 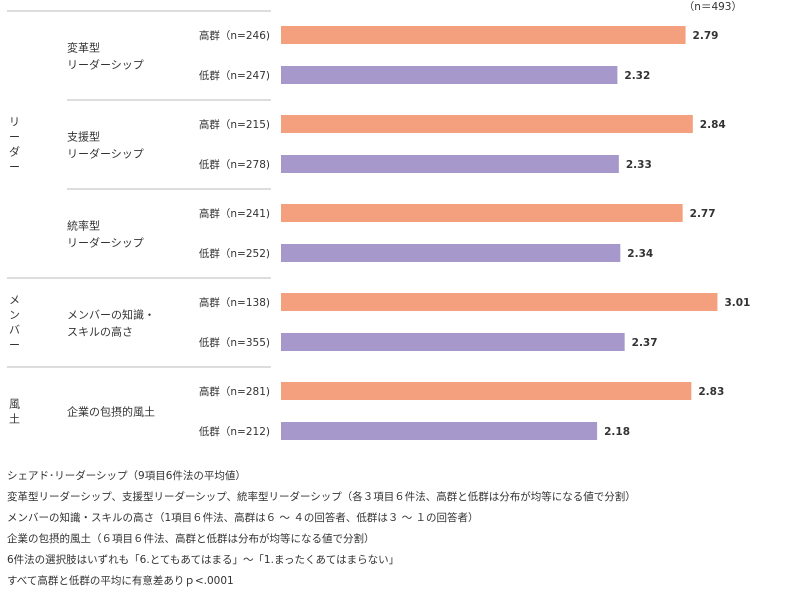 I want to click on bar-category-label: 高群（n=241), so click(x=234, y=213).